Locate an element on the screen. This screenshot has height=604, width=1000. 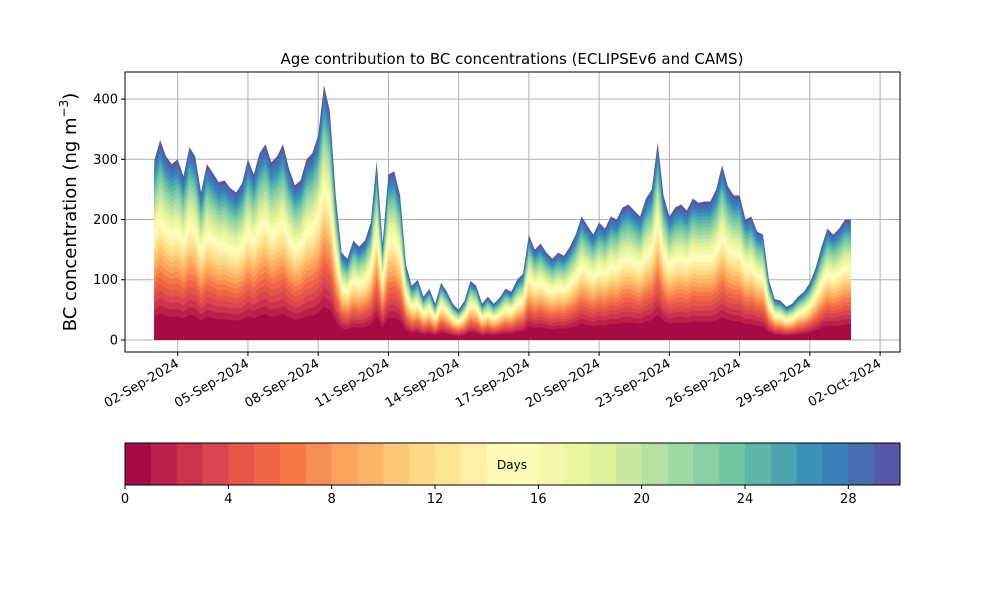
y-tick-label: 0 is located at coordinates (114, 340).